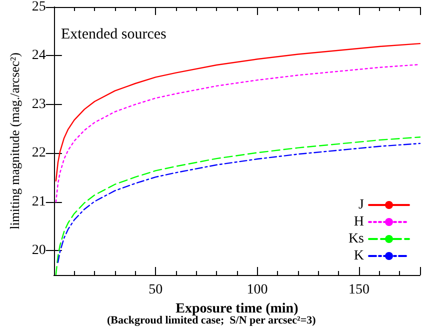 The image size is (423, 330). I want to click on legend-label: H, so click(359, 222).